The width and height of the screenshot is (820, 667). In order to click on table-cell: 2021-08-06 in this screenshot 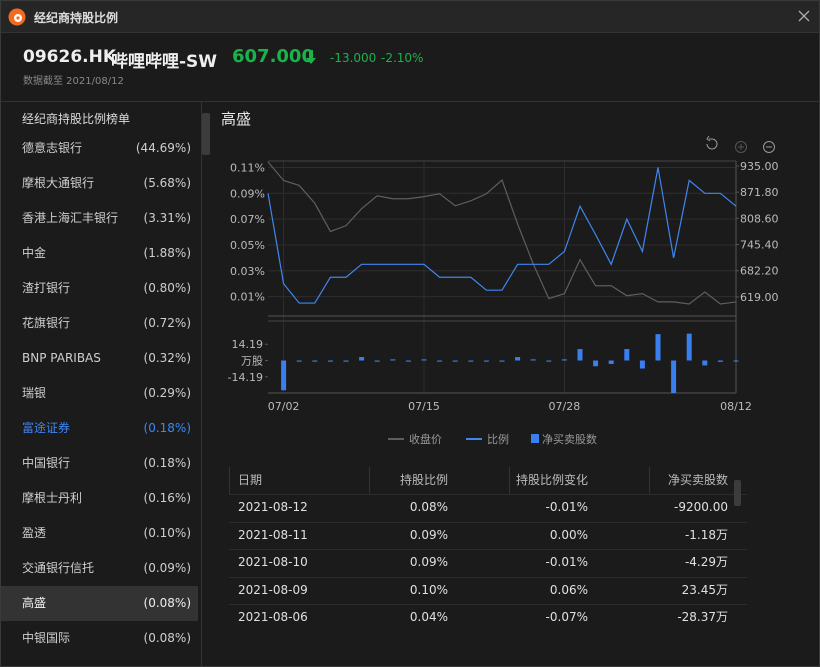, I will do `click(273, 617)`.